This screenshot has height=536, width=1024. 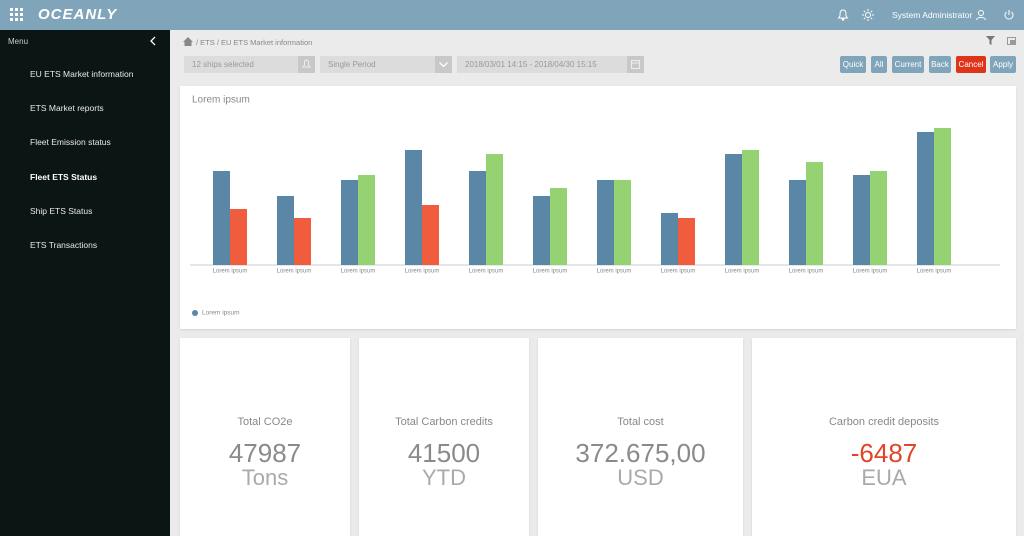 What do you see at coordinates (932, 15) in the screenshot?
I see `user-name: System Administrator` at bounding box center [932, 15].